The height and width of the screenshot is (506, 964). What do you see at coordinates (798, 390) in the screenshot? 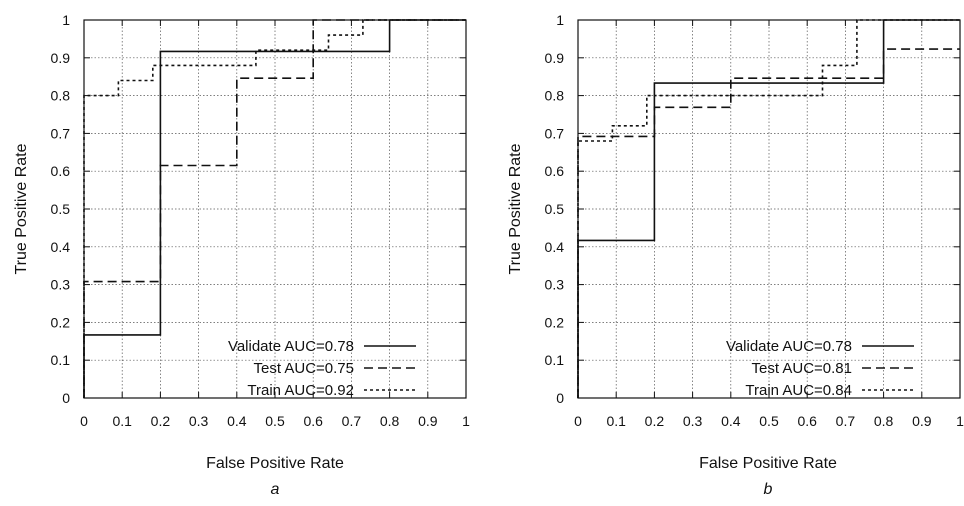
I see `legend-label: Train AUC=0.84` at bounding box center [798, 390].